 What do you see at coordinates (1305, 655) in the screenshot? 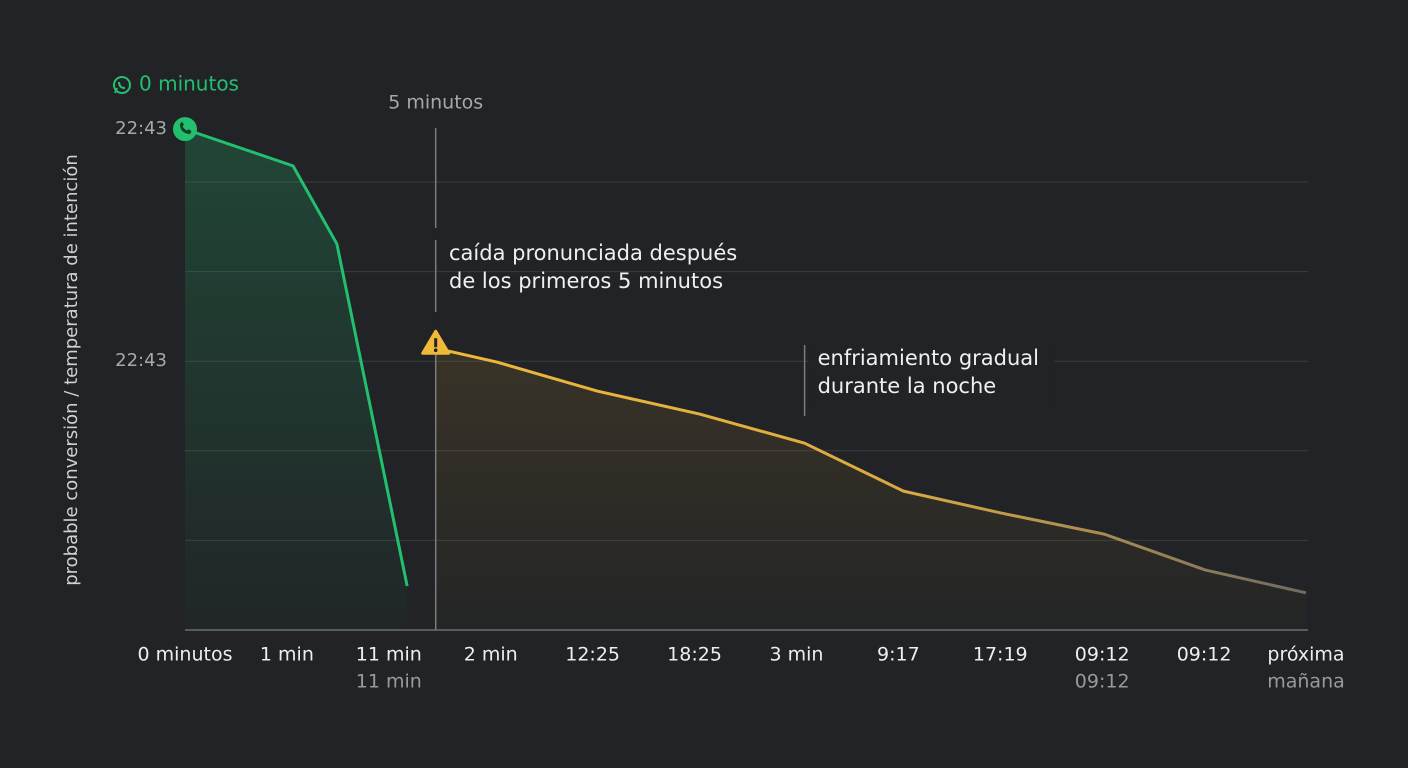
I see `x-tick-label: próxima` at bounding box center [1305, 655].